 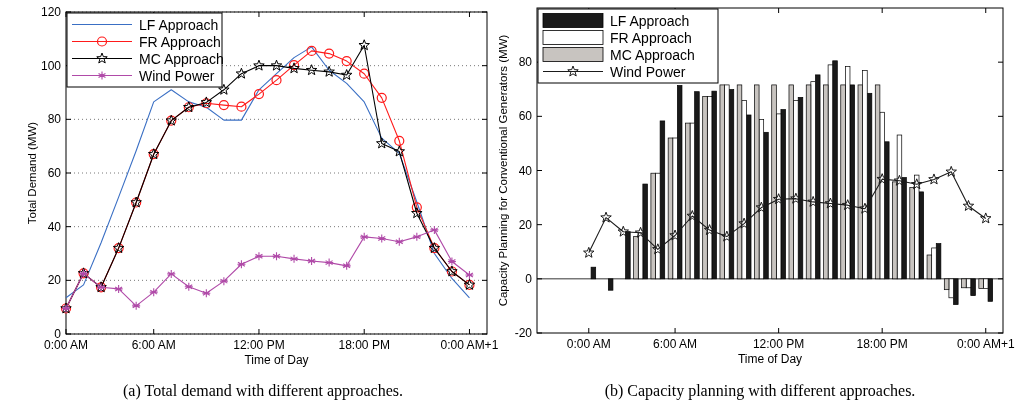 What do you see at coordinates (51, 12) in the screenshot?
I see `y-tick-label: 120` at bounding box center [51, 12].